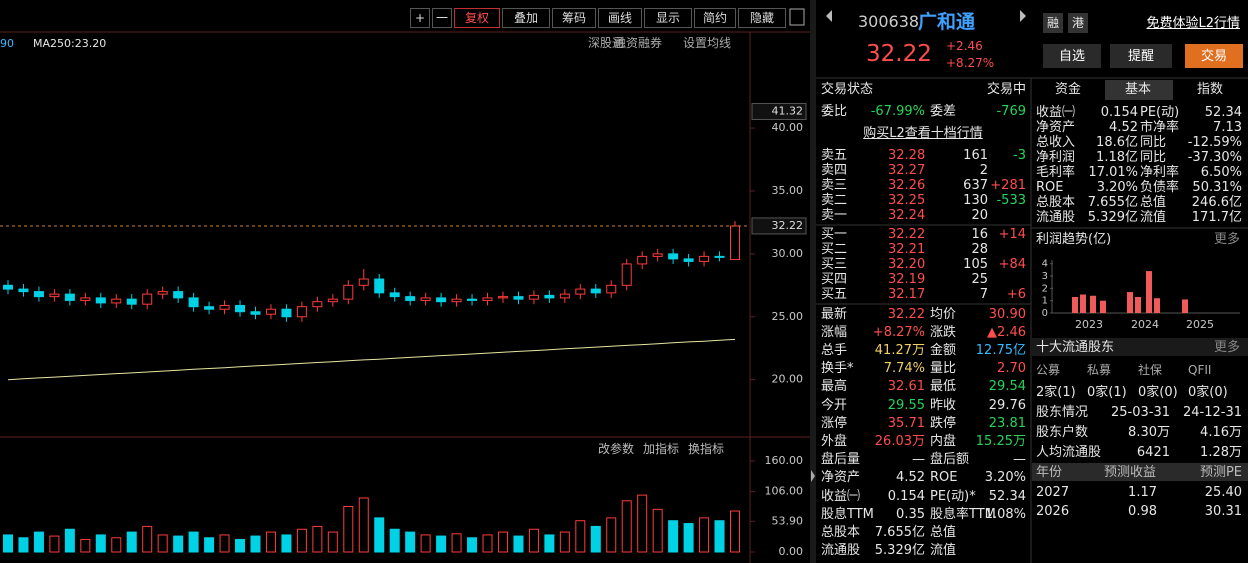  What do you see at coordinates (1140, 347) in the screenshot?
I see `section-bg` at bounding box center [1140, 347].